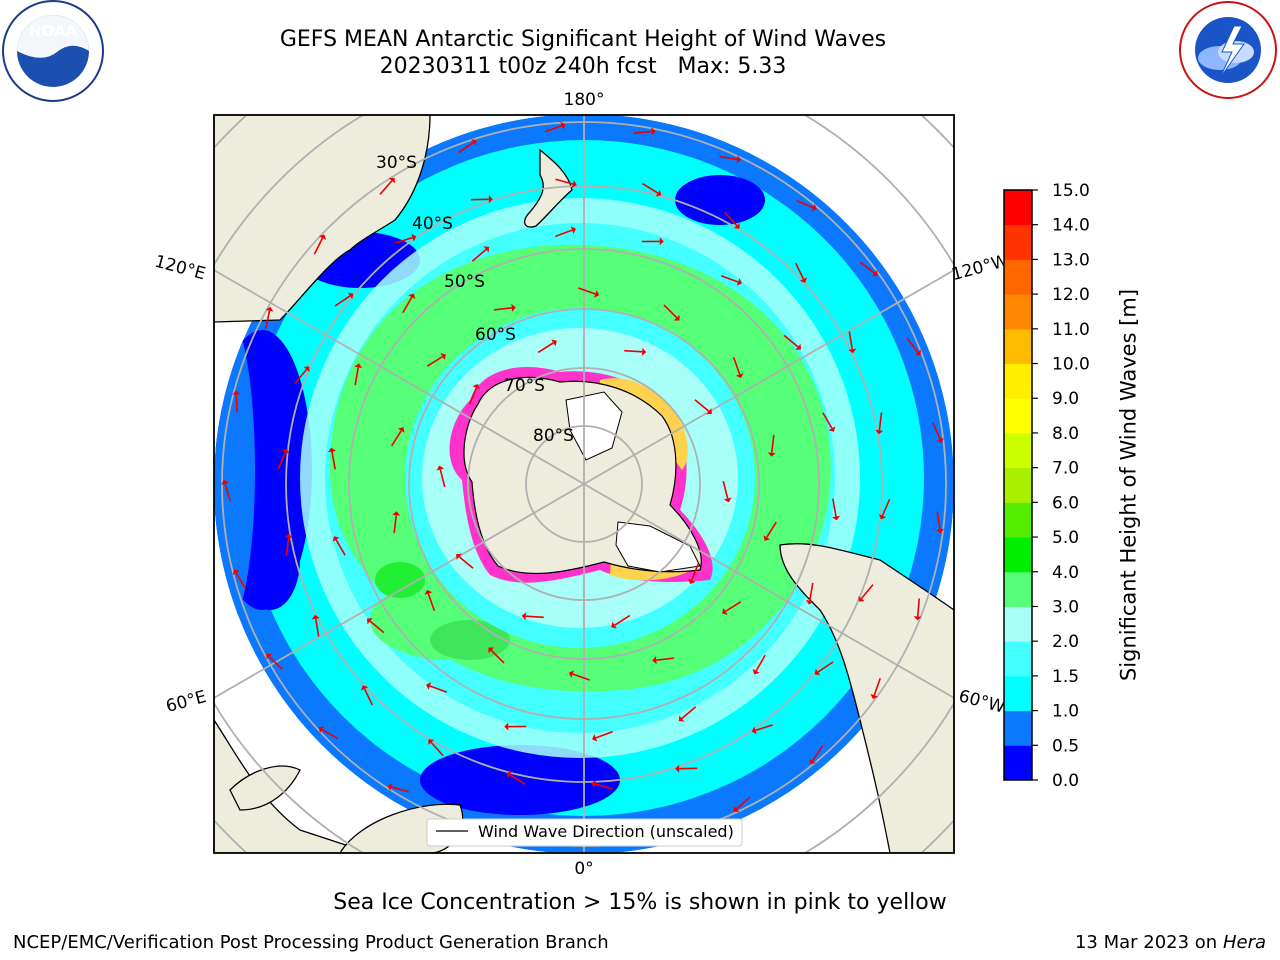 This screenshot has height=960, width=1280. What do you see at coordinates (1071, 191) in the screenshot?
I see `colorbar-tick-label: 15.0` at bounding box center [1071, 191].